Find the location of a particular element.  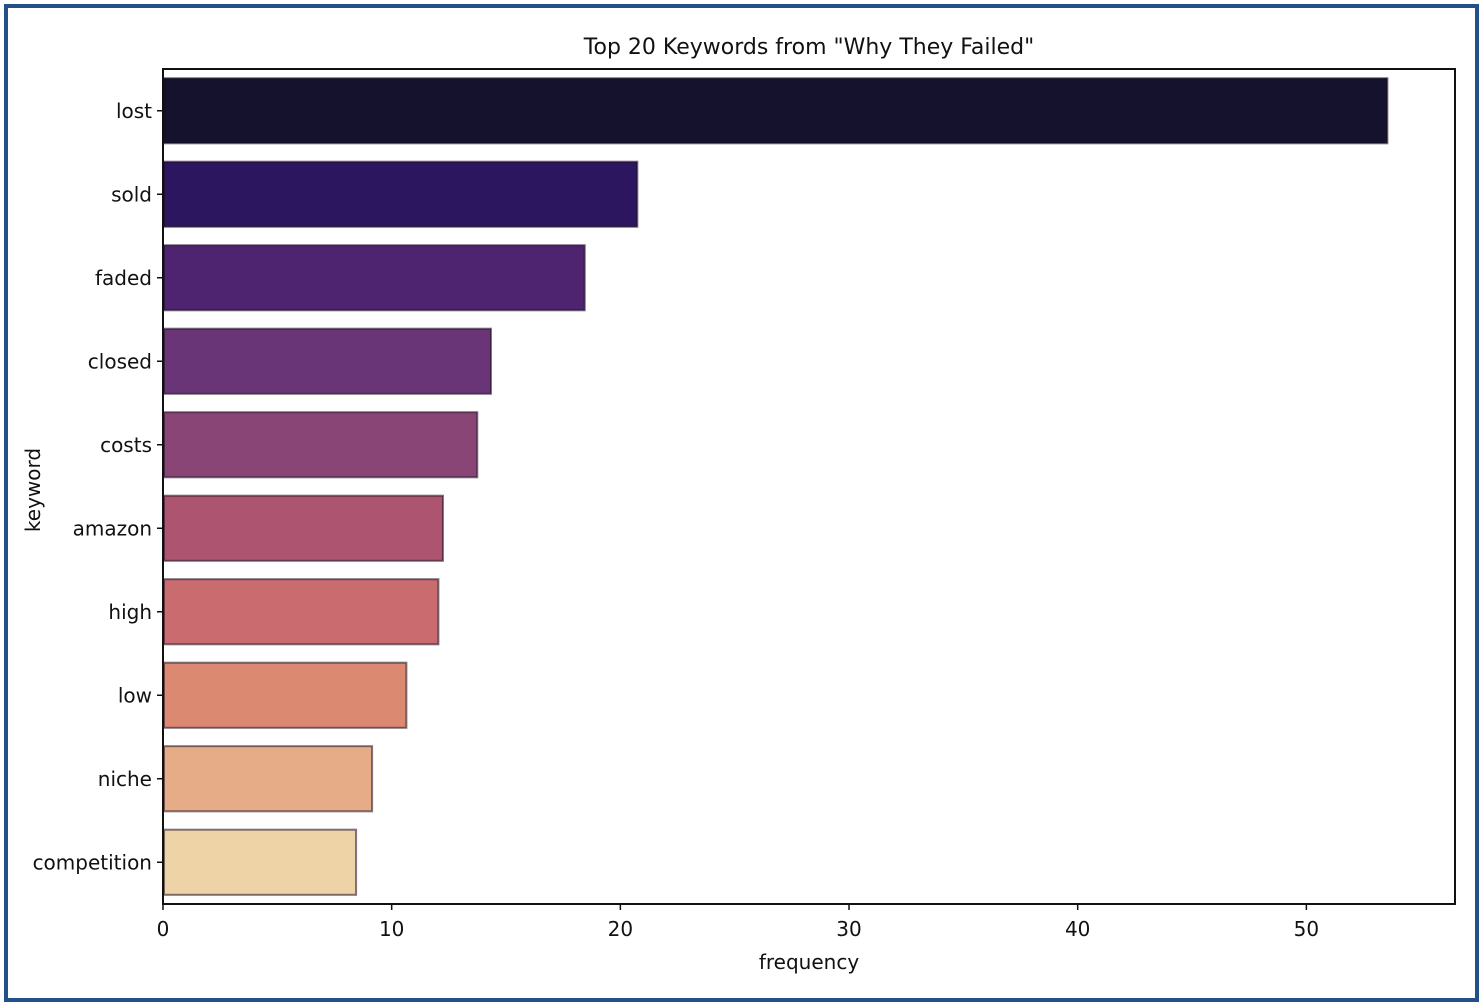

x-tick-label: 50 is located at coordinates (1306, 929).